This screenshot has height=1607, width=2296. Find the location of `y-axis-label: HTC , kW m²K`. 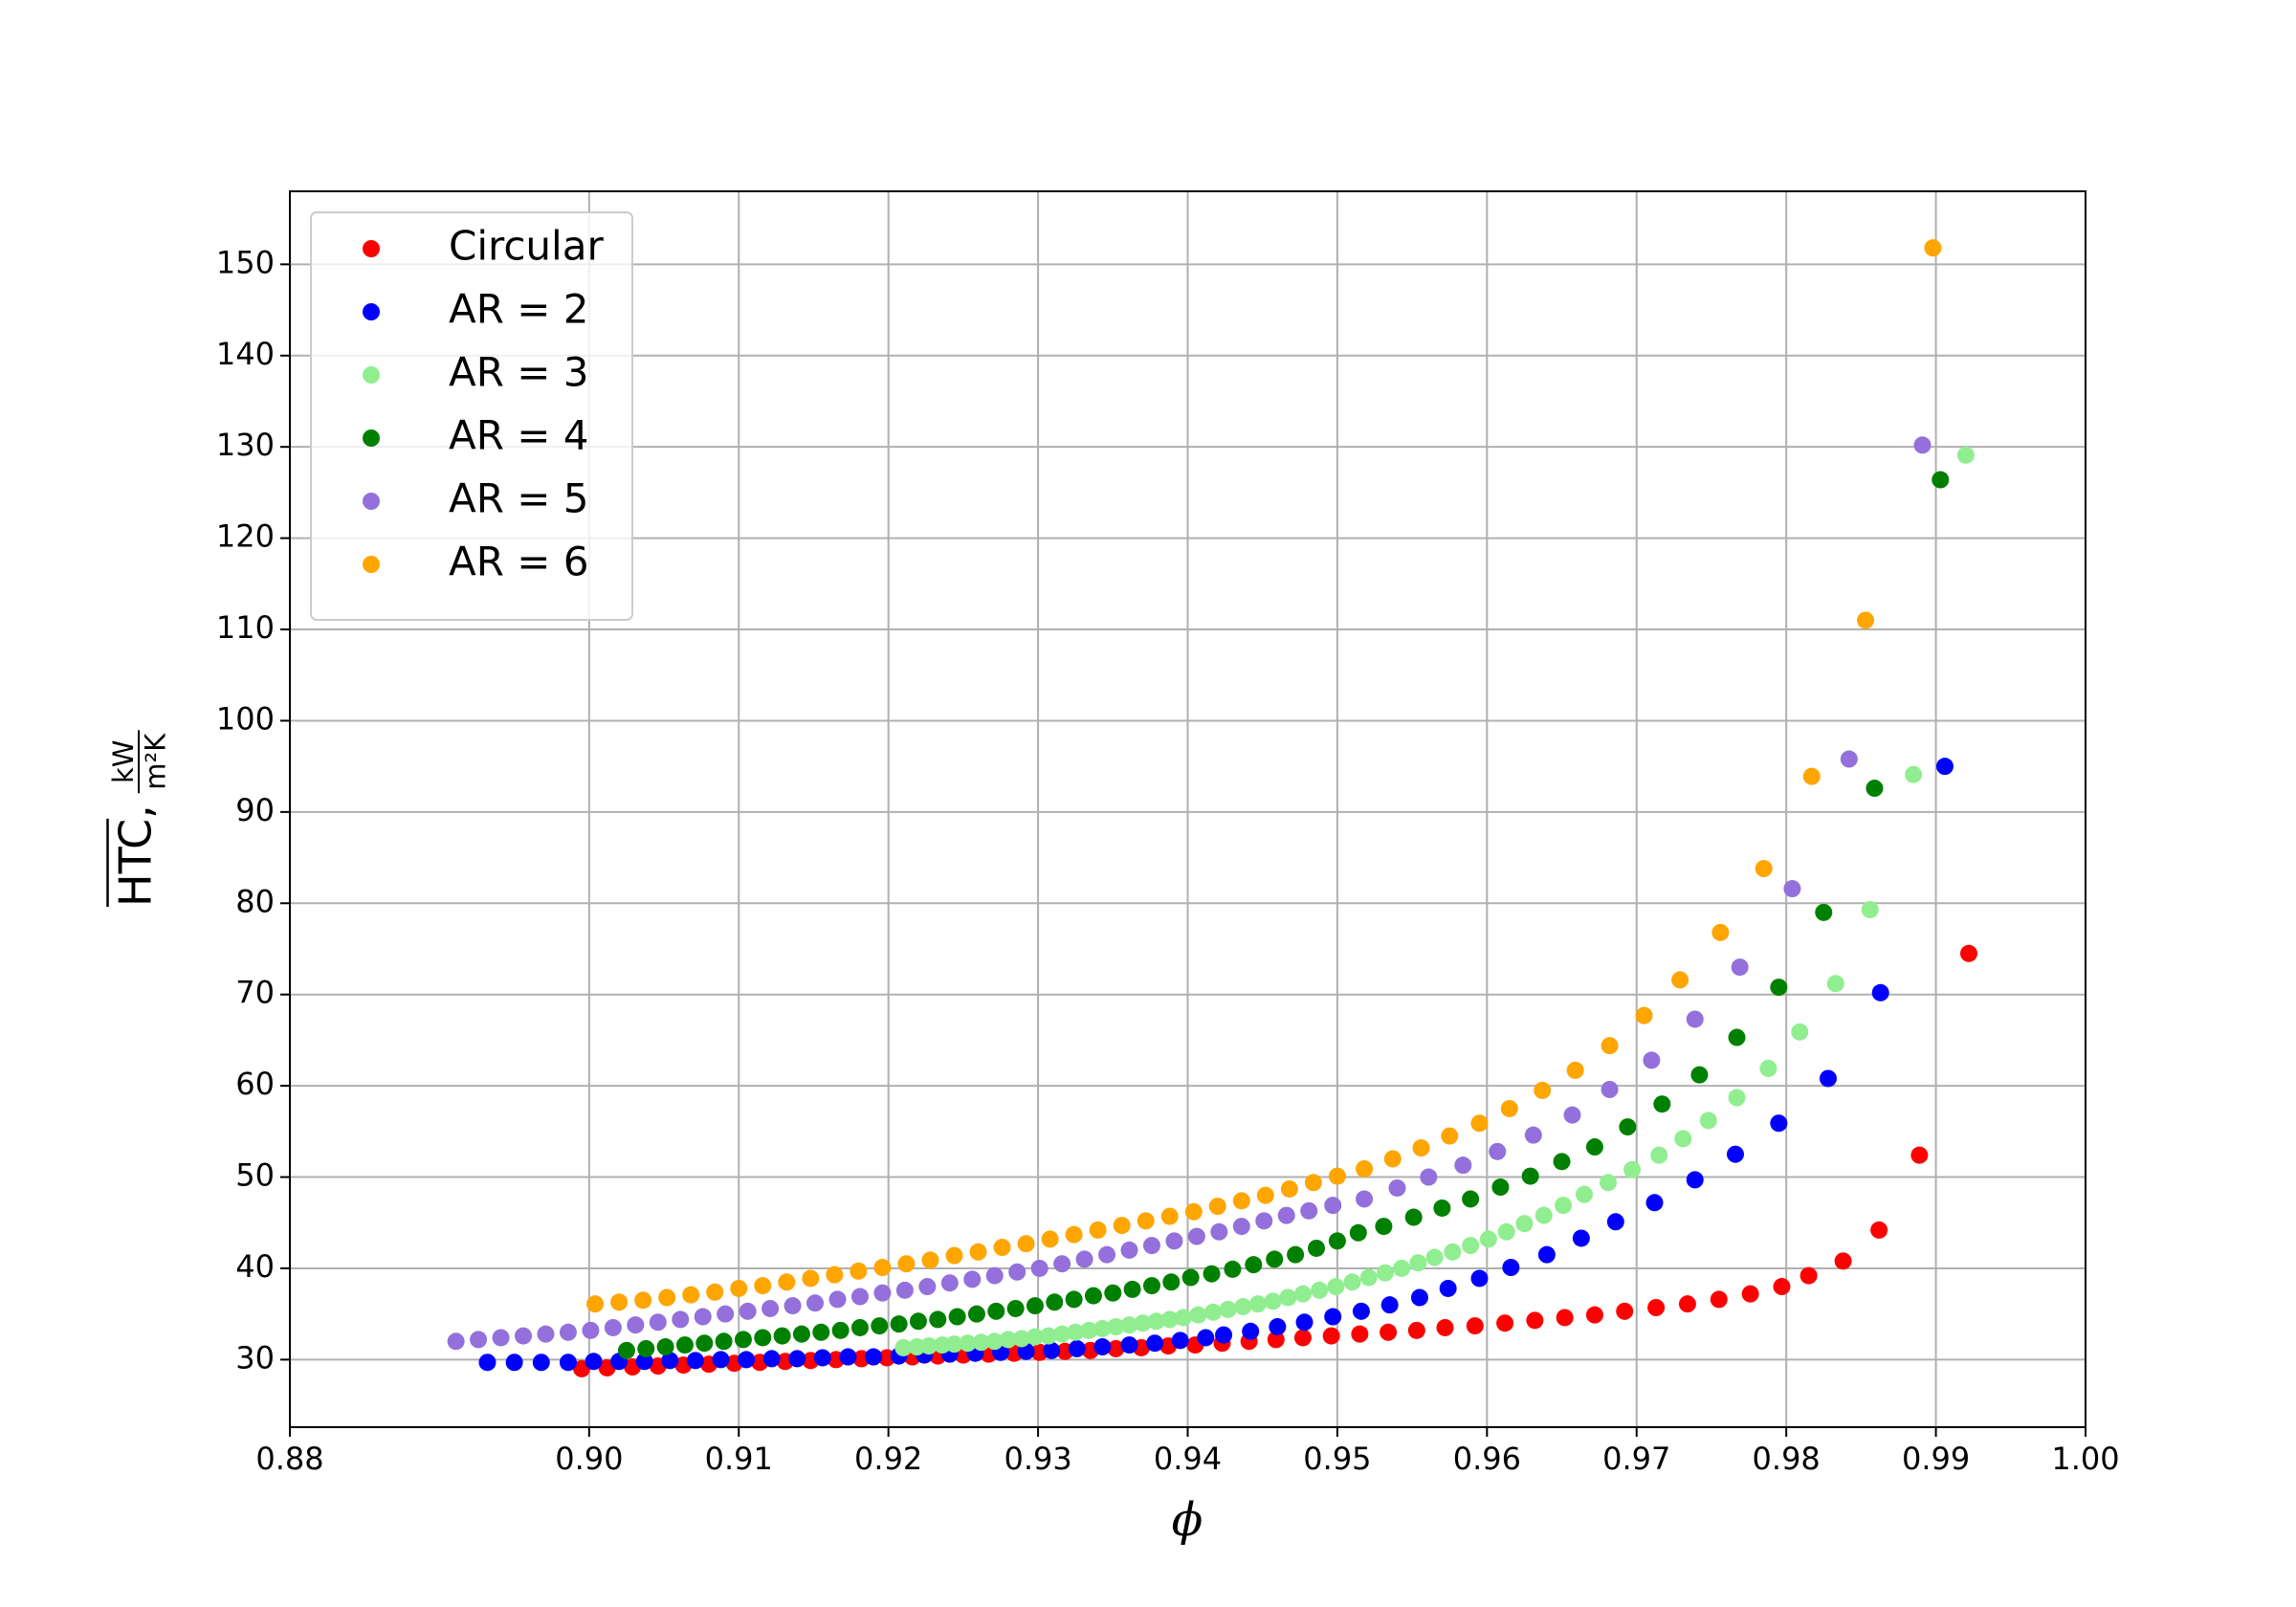

y-axis-label: HTC , kW m²K is located at coordinates (139, 818).